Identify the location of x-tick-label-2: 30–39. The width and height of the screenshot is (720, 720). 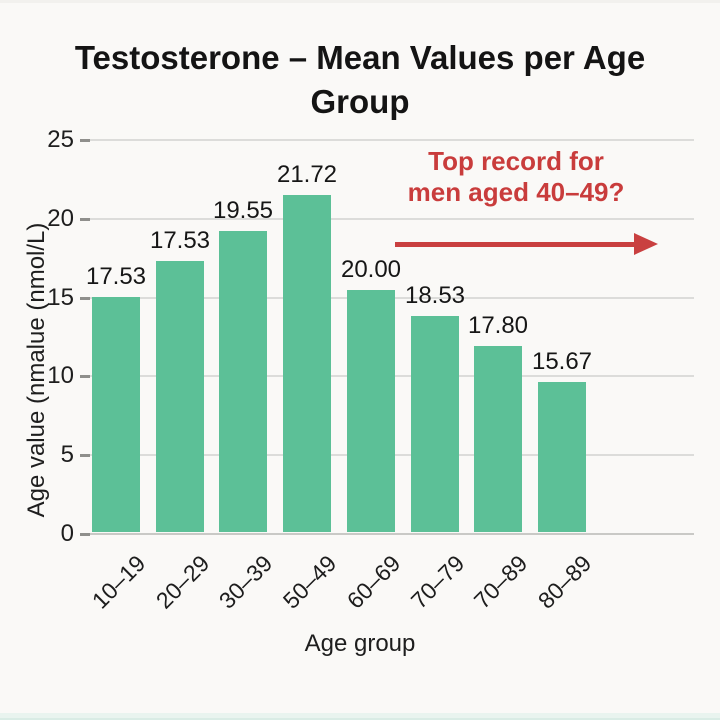
(245, 582).